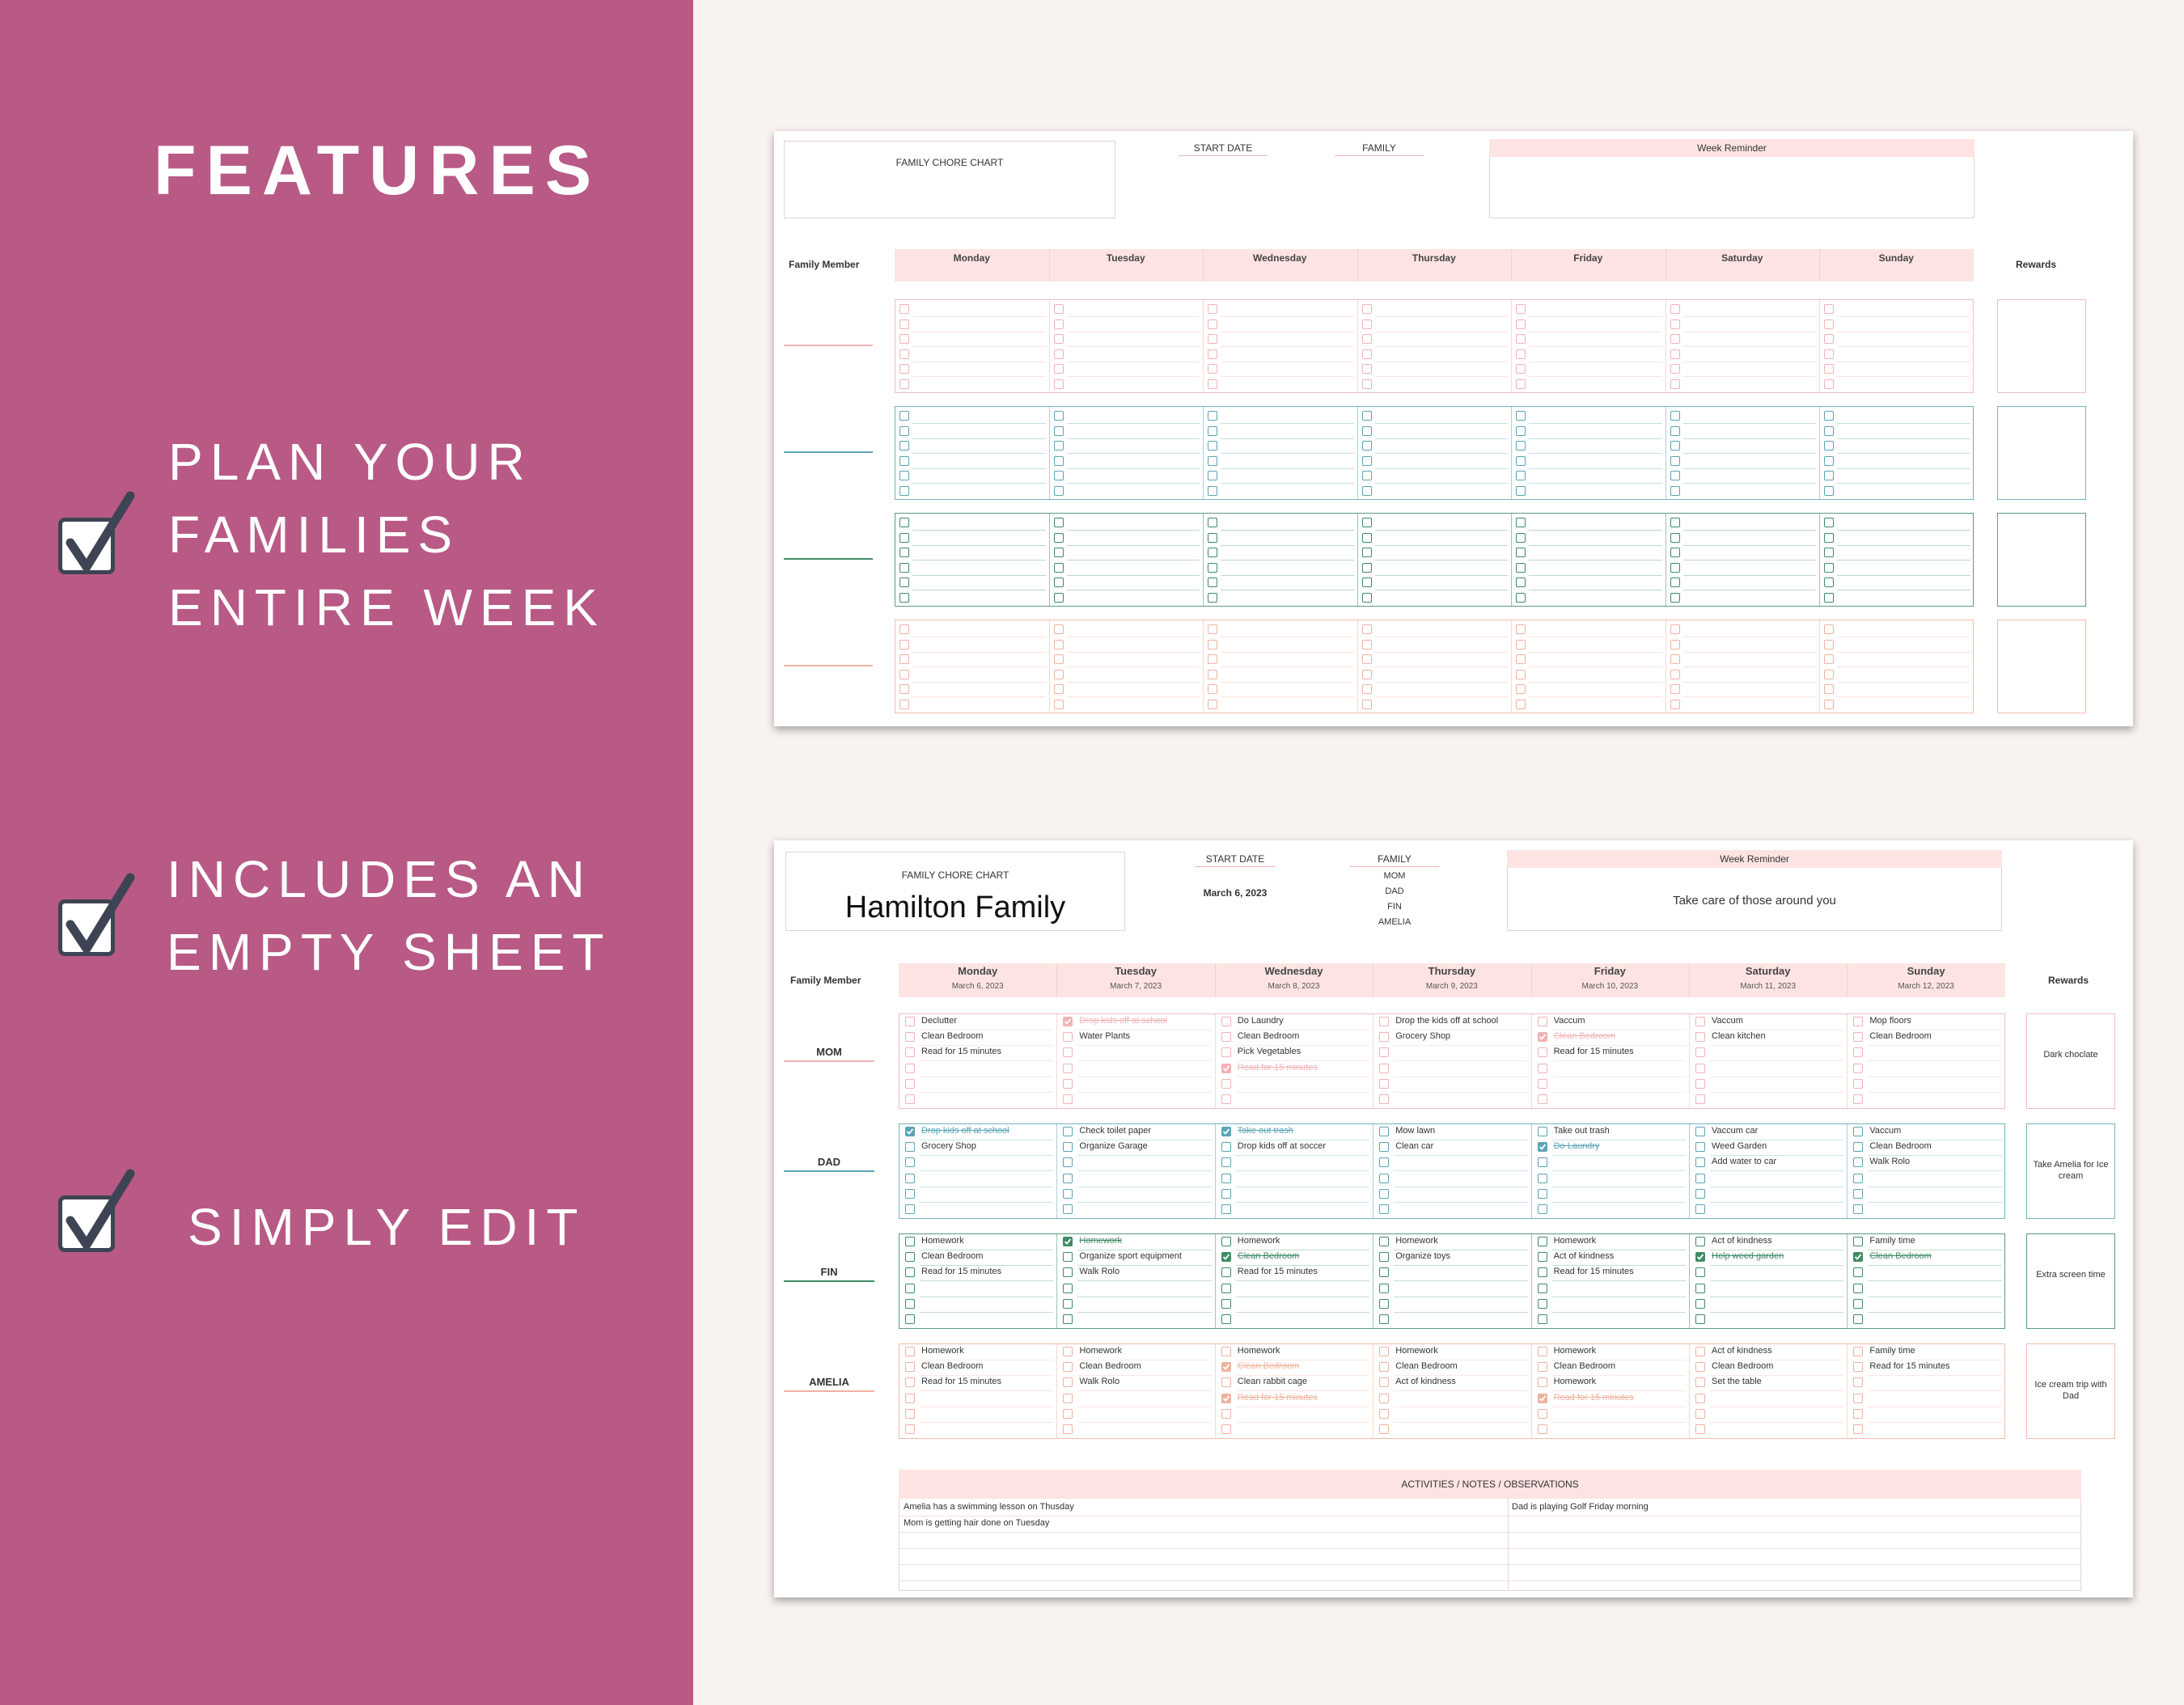 Image resolution: width=2184 pixels, height=1705 pixels. What do you see at coordinates (828, 452) in the screenshot?
I see `member-name-line` at bounding box center [828, 452].